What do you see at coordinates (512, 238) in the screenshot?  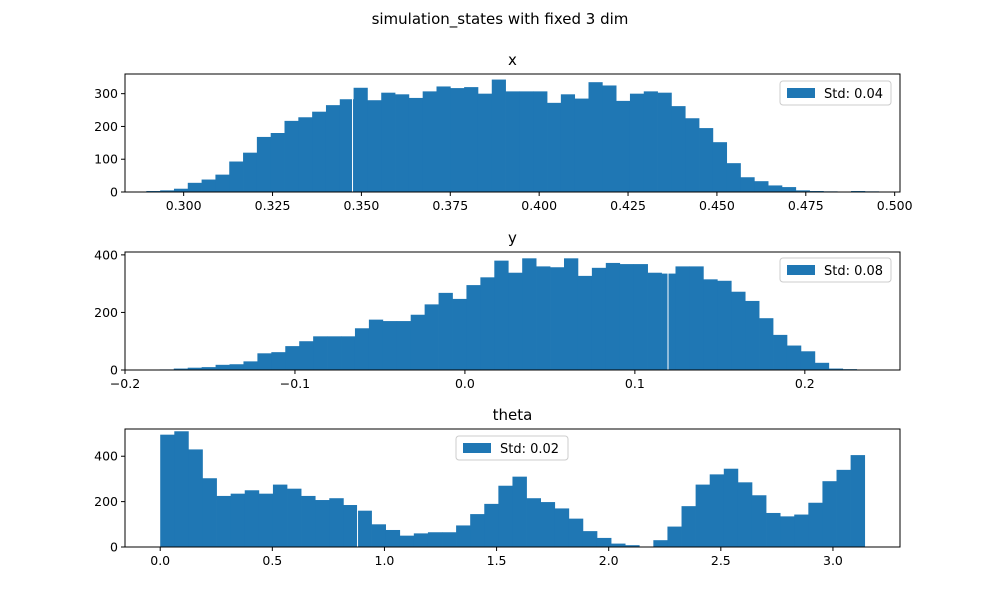 I see `subplot-title-y: y` at bounding box center [512, 238].